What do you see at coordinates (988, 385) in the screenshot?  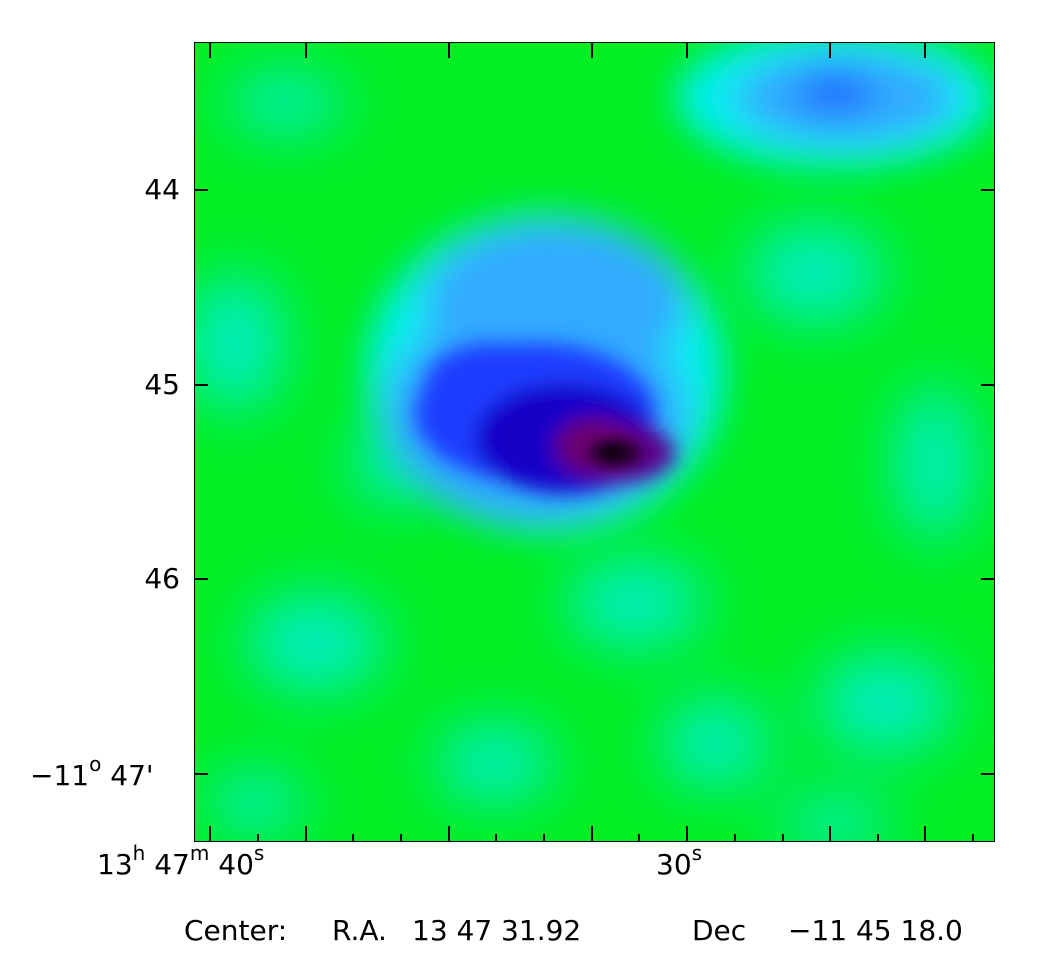 I see `y-tick-45-right` at bounding box center [988, 385].